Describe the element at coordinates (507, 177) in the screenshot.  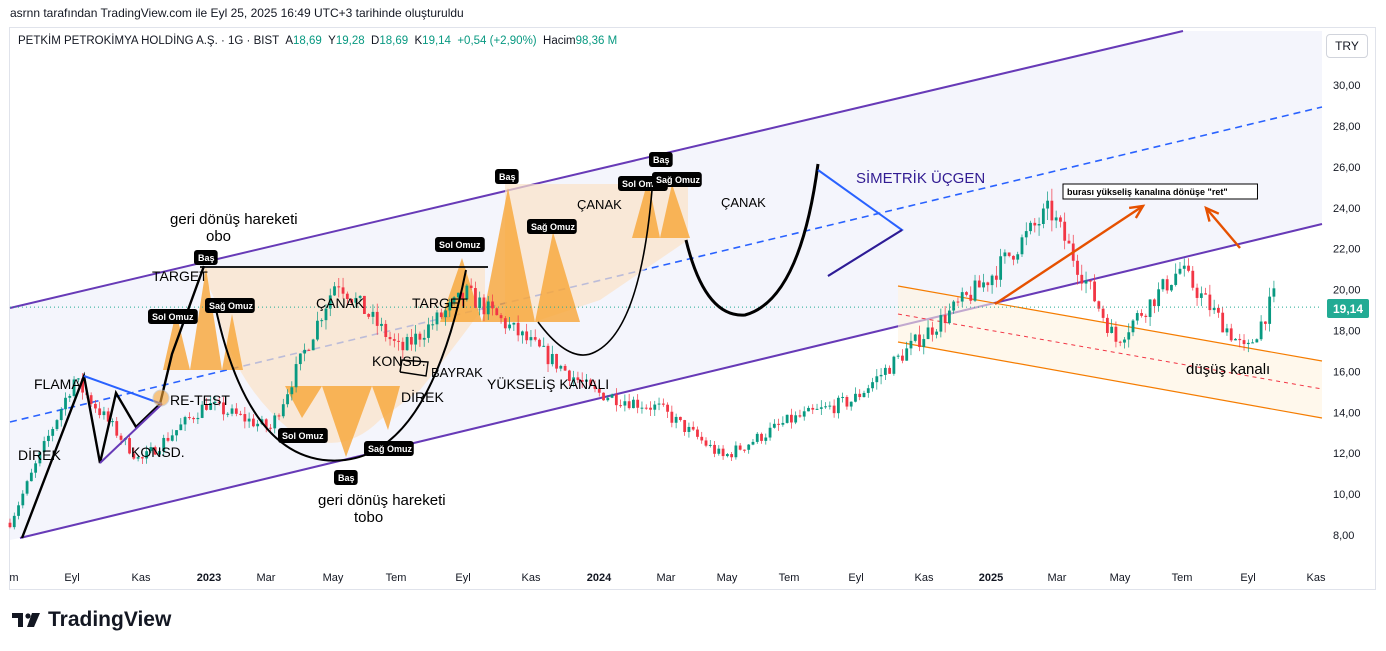
I see `annotation-19-text: Baş` at that location.